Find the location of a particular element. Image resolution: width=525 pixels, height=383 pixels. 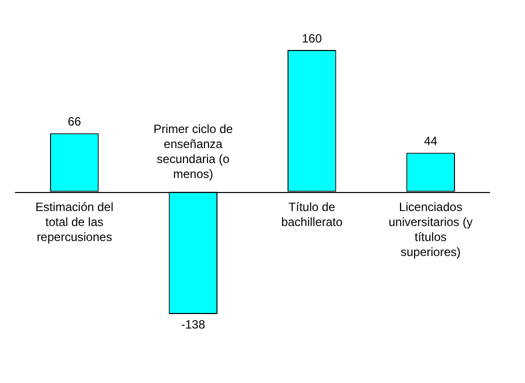

data-label: 44 is located at coordinates (431, 141).